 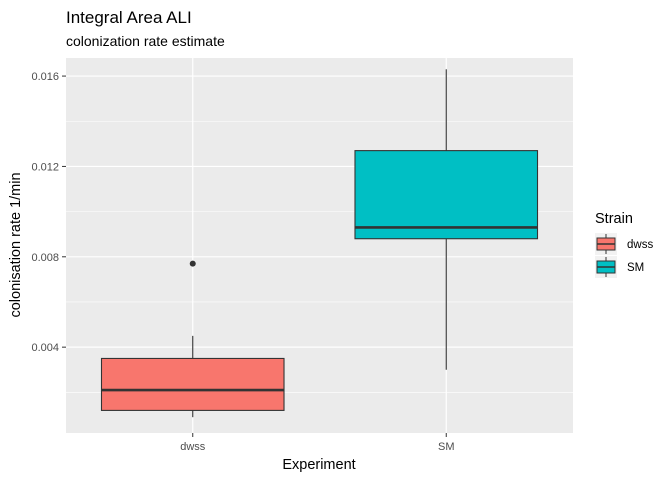 What do you see at coordinates (16, 244) in the screenshot?
I see `y-axis-label: colonisation rate 1/min` at bounding box center [16, 244].